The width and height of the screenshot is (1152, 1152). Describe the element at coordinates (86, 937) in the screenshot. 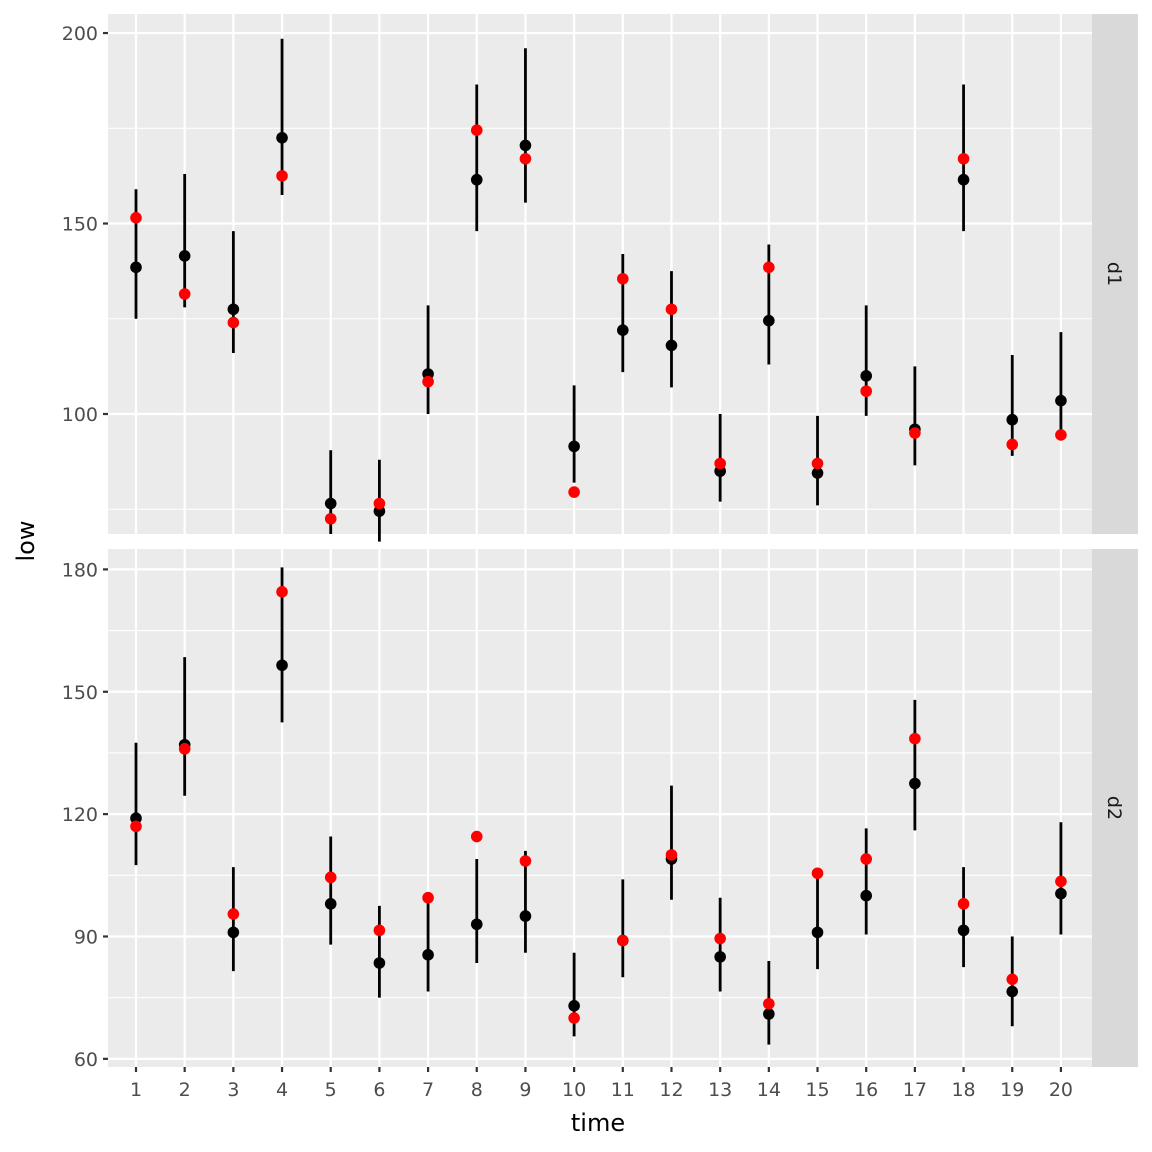

I see `y-tick-label: 90` at that location.